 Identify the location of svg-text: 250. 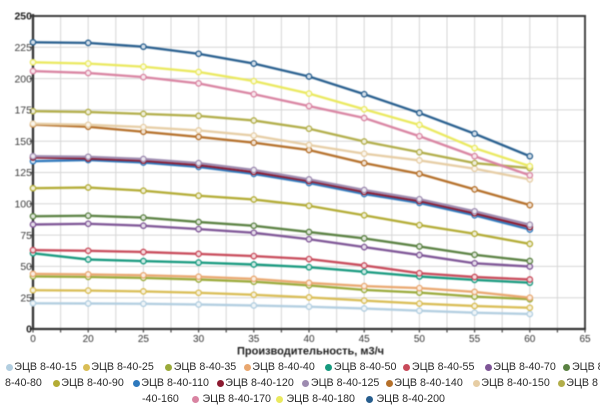
(23, 17).